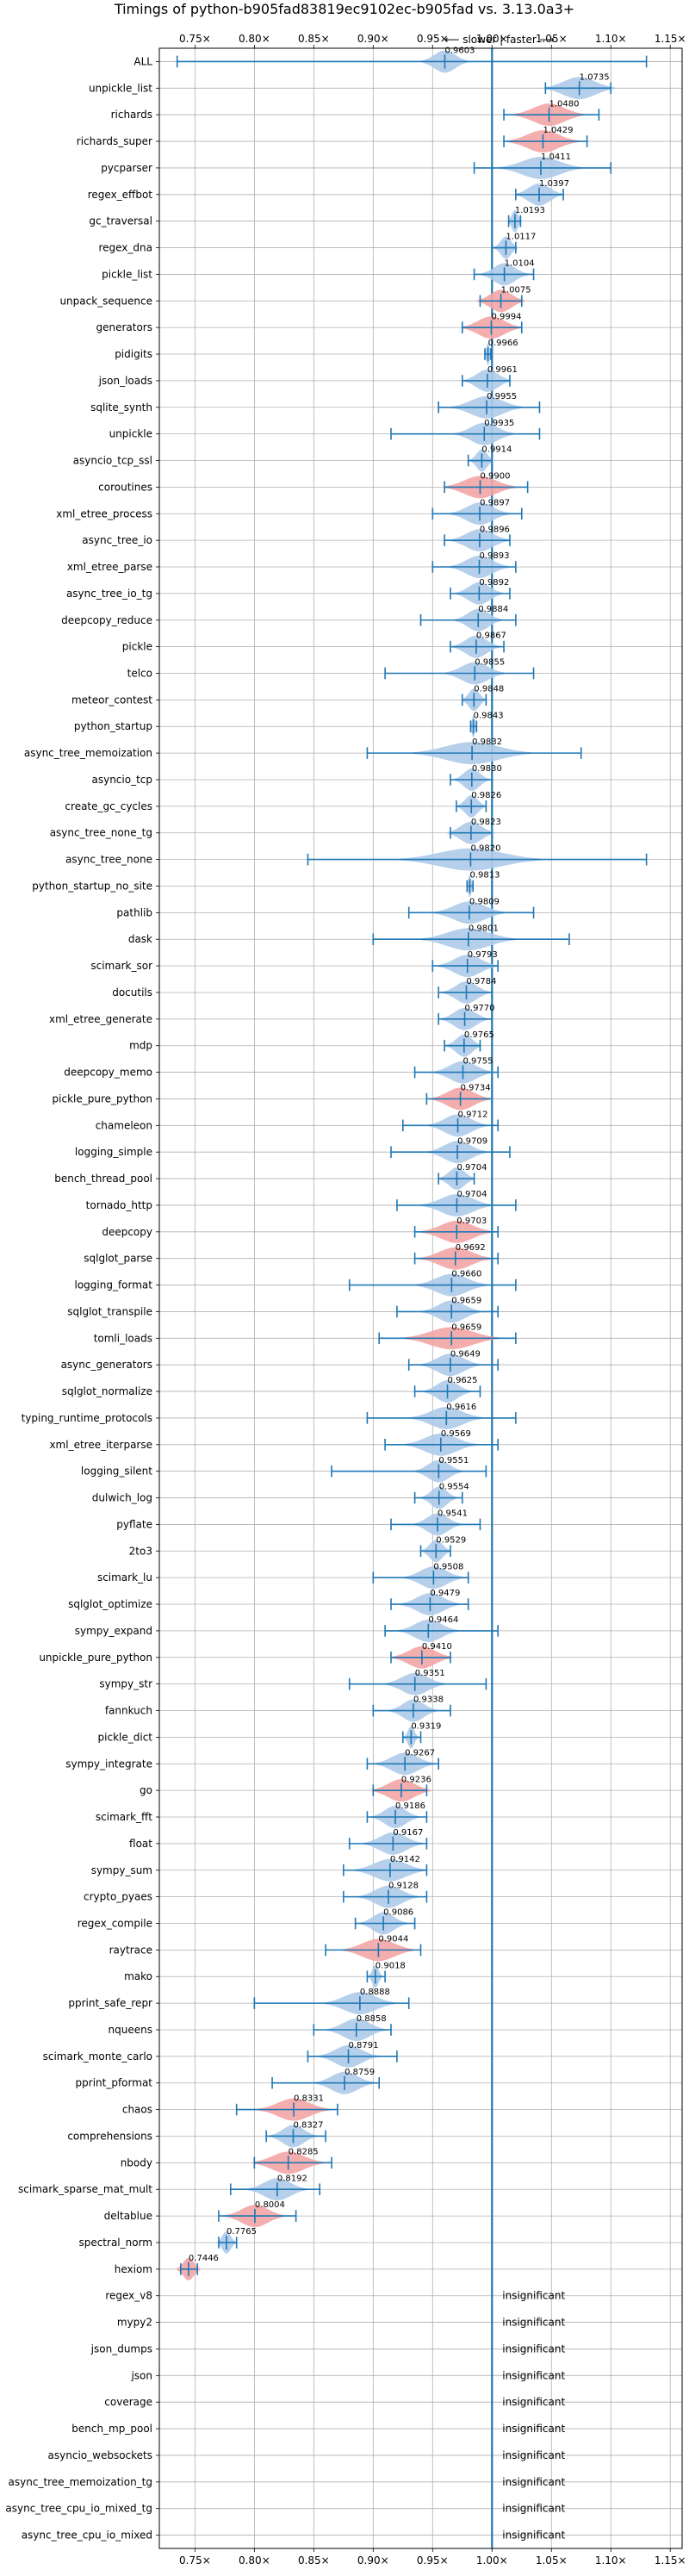 The image size is (689, 2576). Describe the element at coordinates (461, 1408) in the screenshot. I see `value-label: 0.9616` at that location.